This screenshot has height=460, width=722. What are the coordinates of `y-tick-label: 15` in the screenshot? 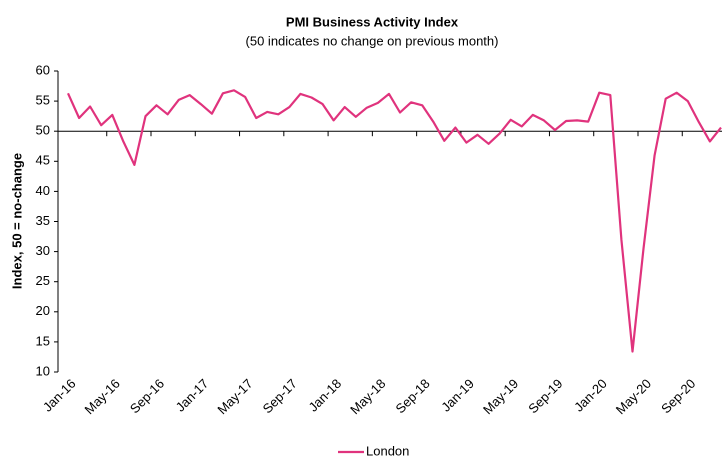 It's located at (43, 340).